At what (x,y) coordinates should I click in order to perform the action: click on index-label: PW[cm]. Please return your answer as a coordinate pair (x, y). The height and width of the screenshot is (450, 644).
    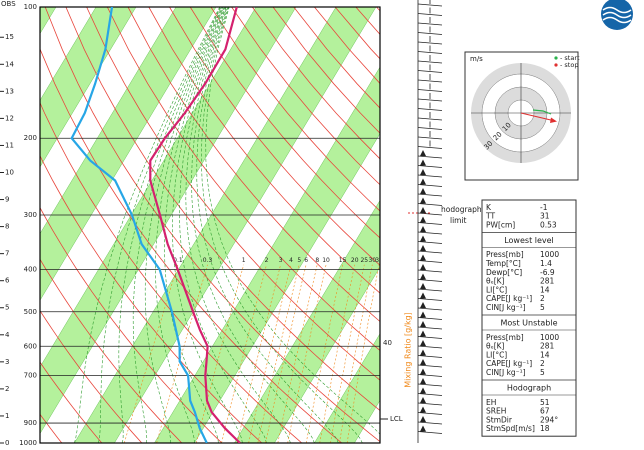
    Looking at the image, I should click on (500, 224).